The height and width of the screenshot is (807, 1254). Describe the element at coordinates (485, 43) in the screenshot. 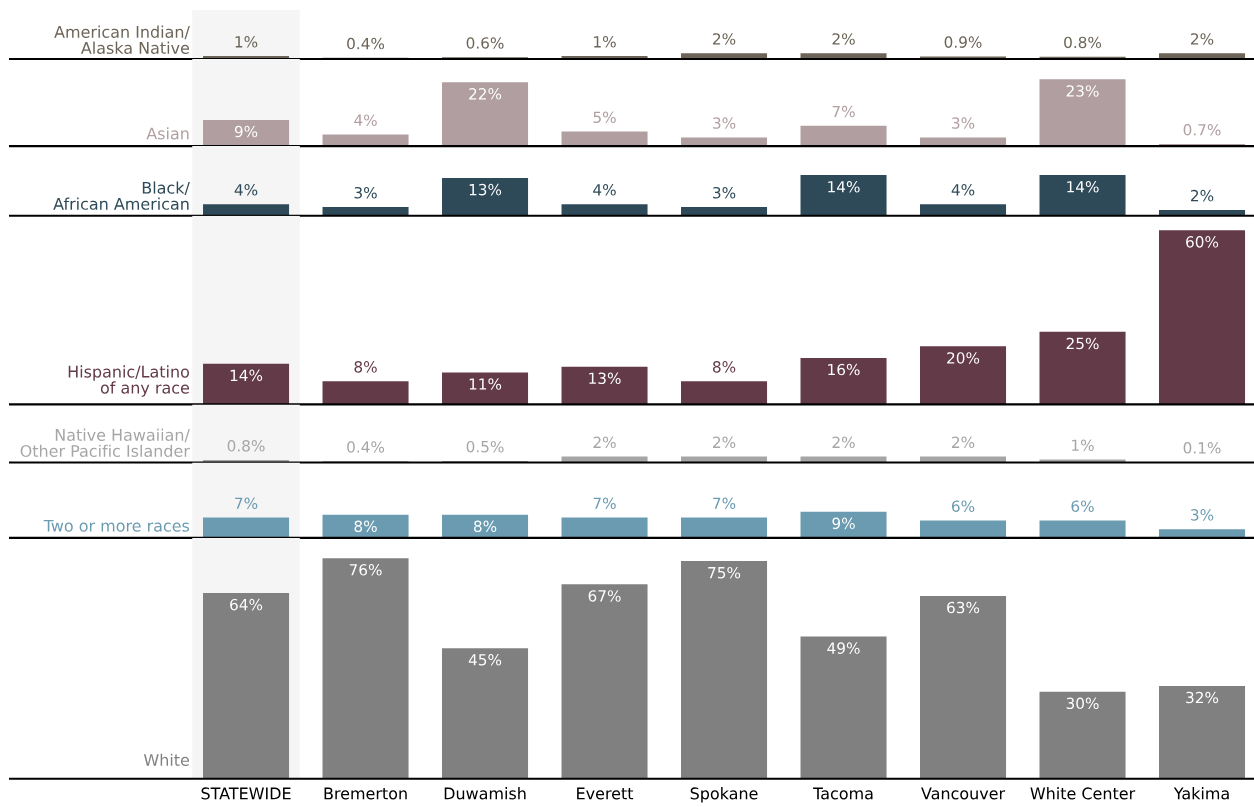

I see `data-label: 0.6%` at that location.